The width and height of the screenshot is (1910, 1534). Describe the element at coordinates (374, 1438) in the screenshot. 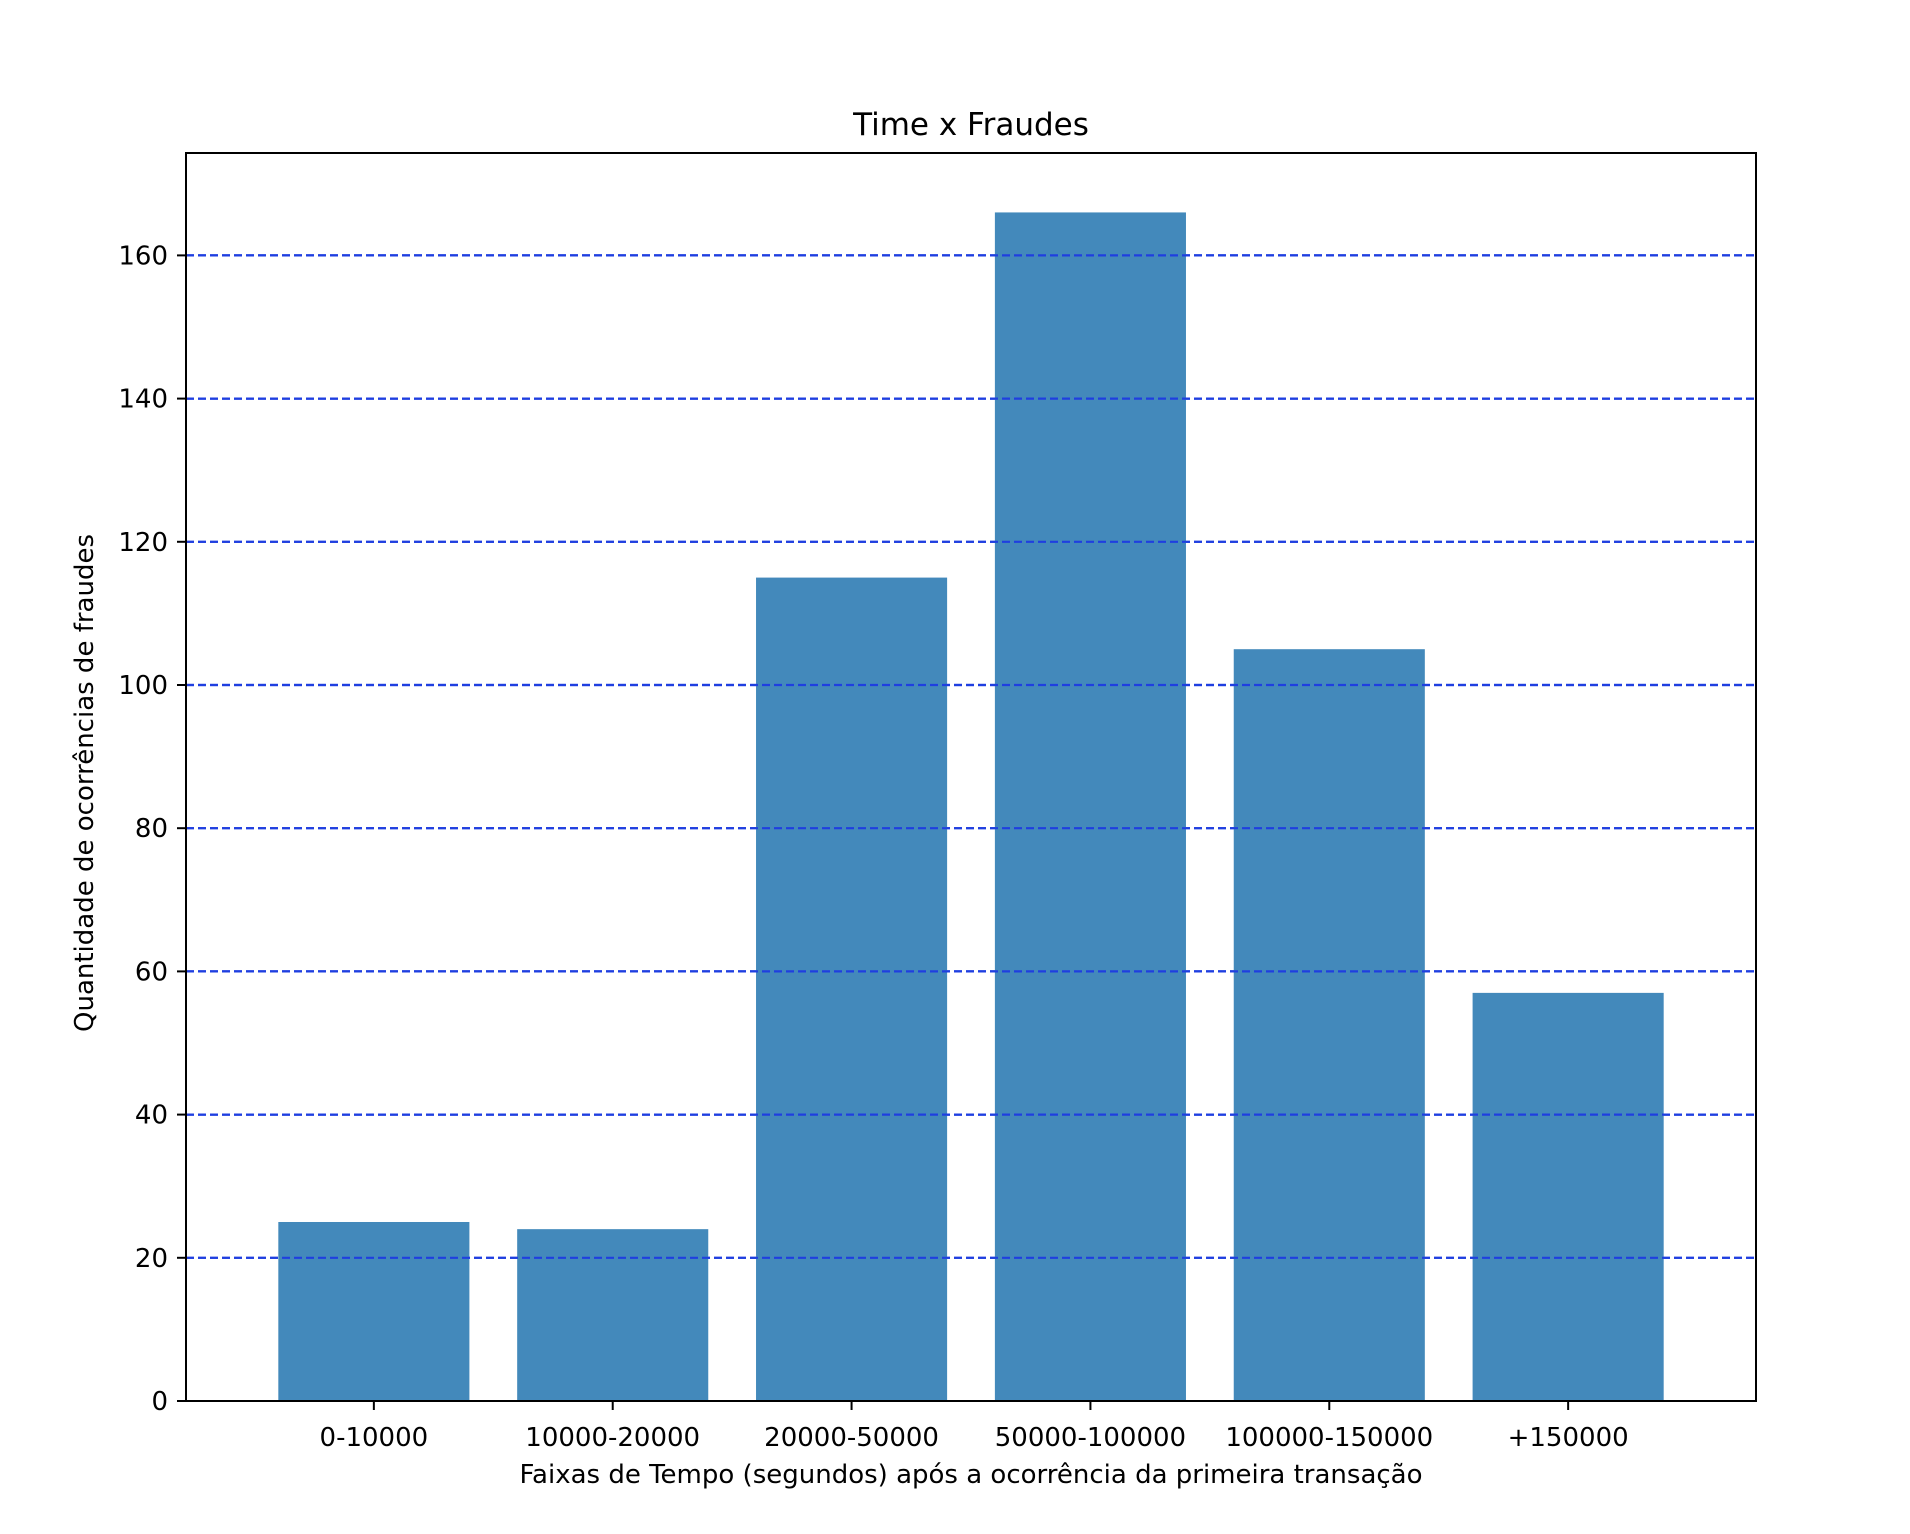

I see `x-tick-label: 0-10000` at that location.